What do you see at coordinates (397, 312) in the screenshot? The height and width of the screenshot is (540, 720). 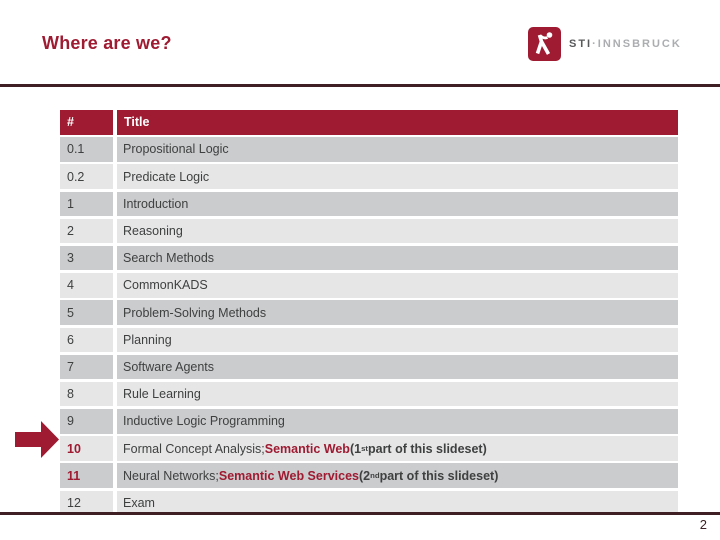 I see `row-title-cell: Problem-Solving Methods` at bounding box center [397, 312].